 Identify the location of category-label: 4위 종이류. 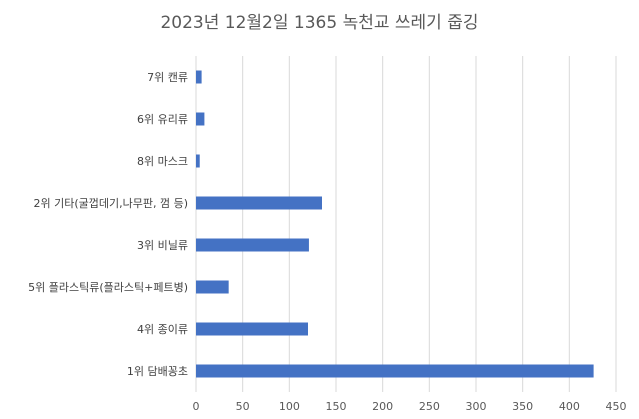
(162, 329).